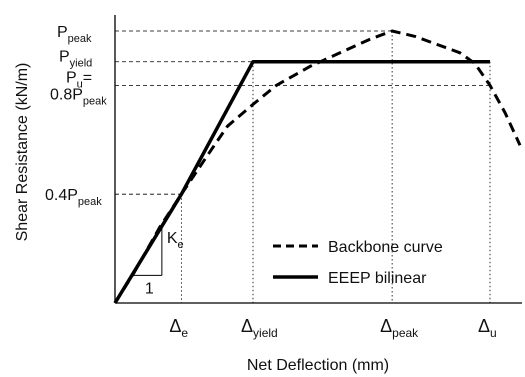  I want to click on x-tick-label-delta-u: Δu, so click(487, 328).